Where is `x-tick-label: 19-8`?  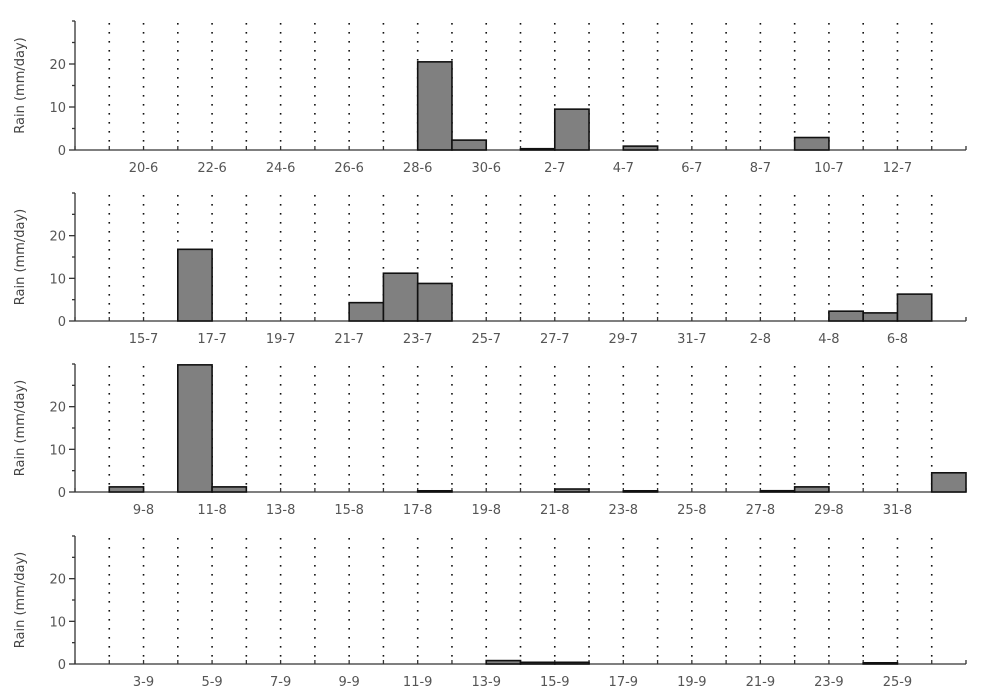 x-tick-label: 19-8 is located at coordinates (486, 510).